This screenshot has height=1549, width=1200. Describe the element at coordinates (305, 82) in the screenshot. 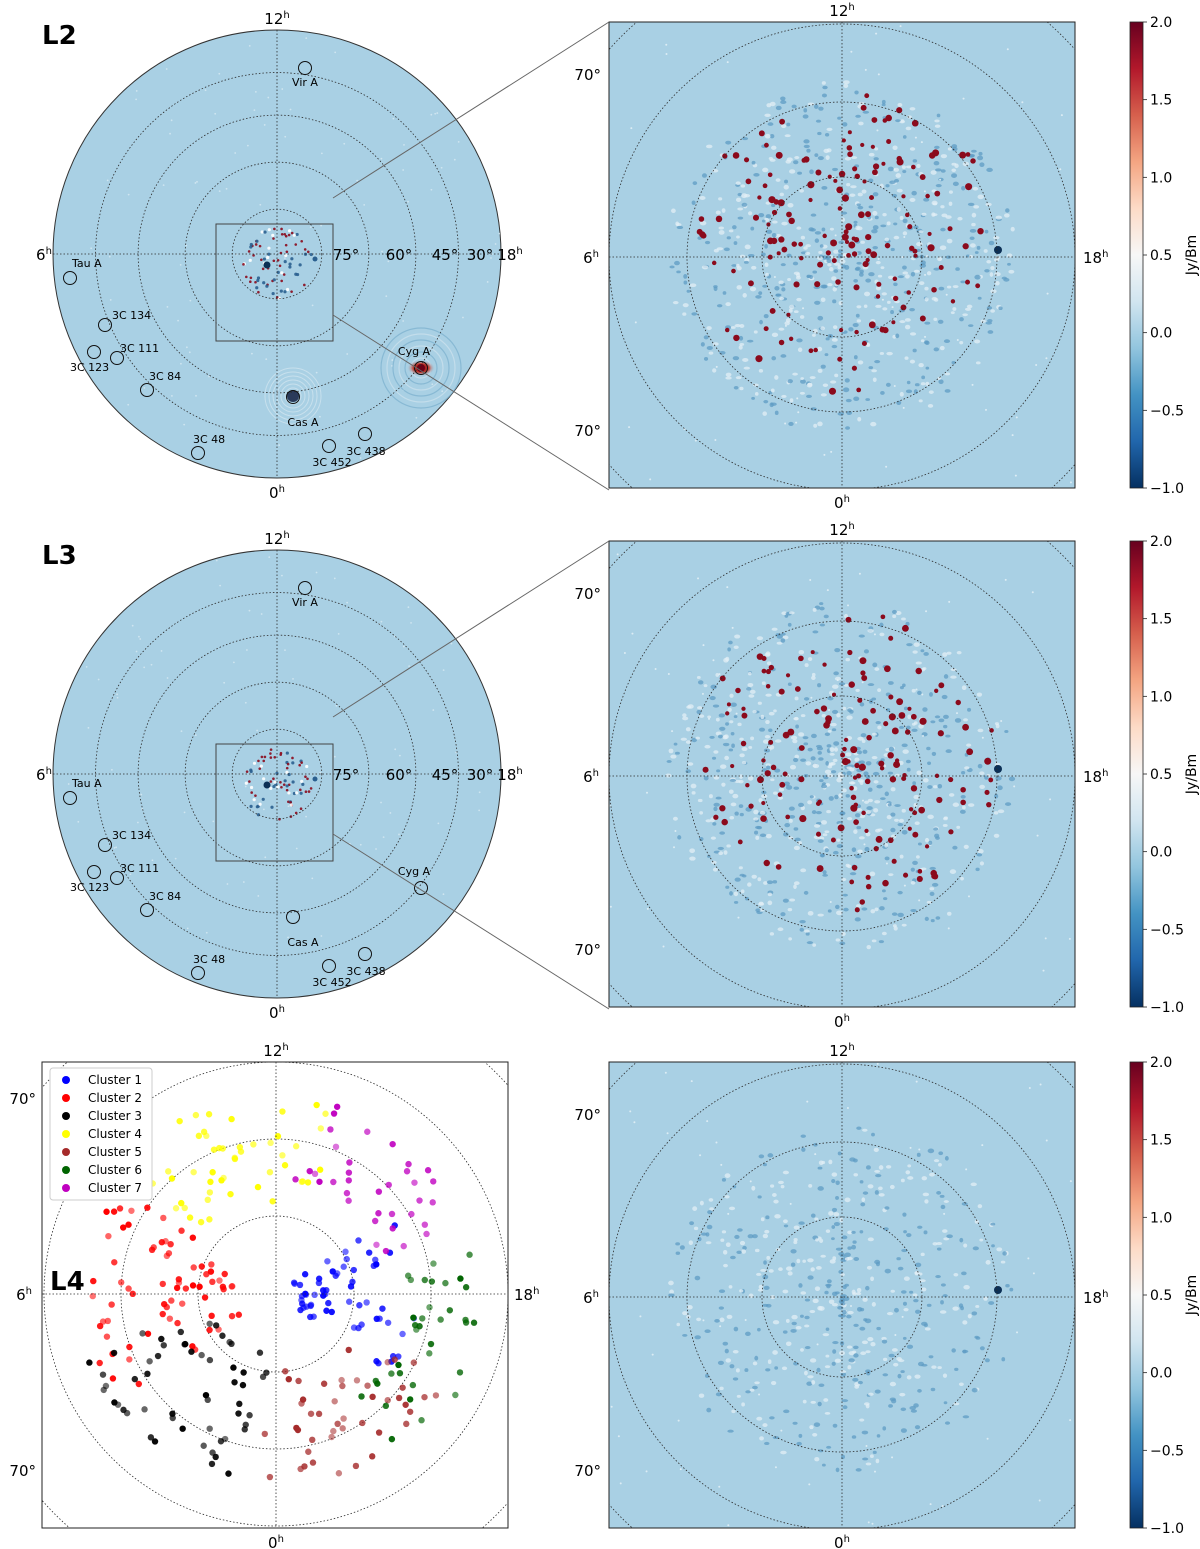

I see `source-label: Vir A` at that location.